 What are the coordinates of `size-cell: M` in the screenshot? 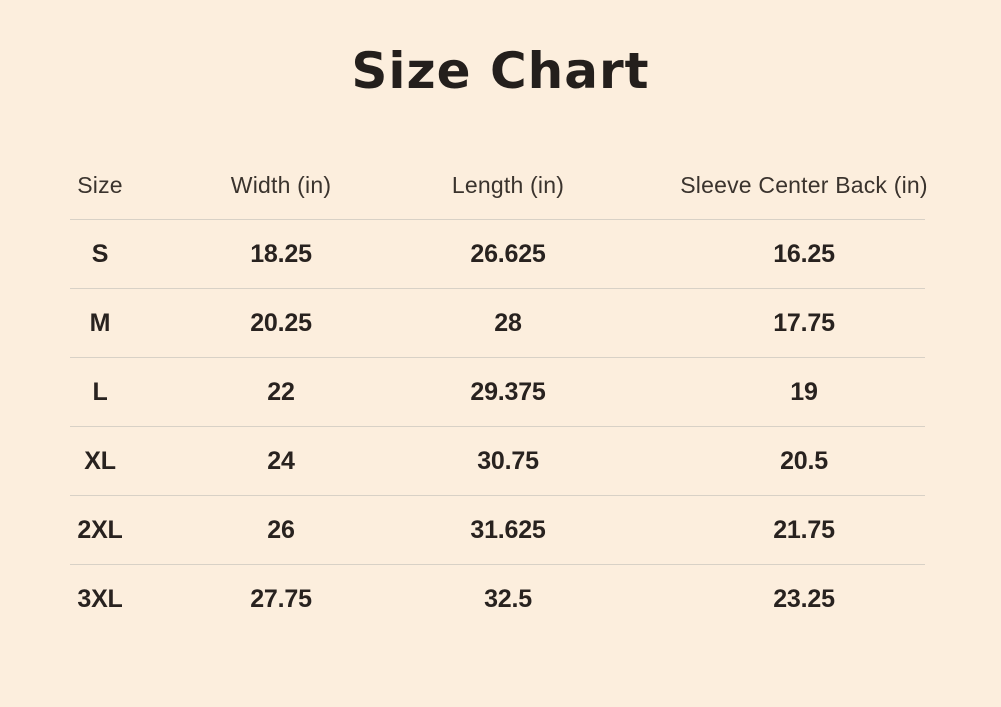 It's located at (100, 322).